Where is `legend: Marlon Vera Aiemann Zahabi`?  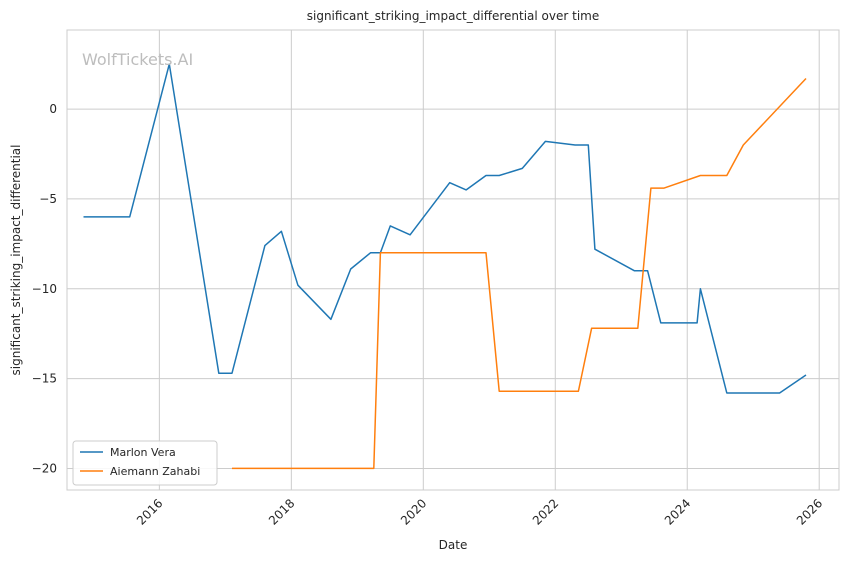
legend: Marlon Vera Aiemann Zahabi is located at coordinates (145, 463).